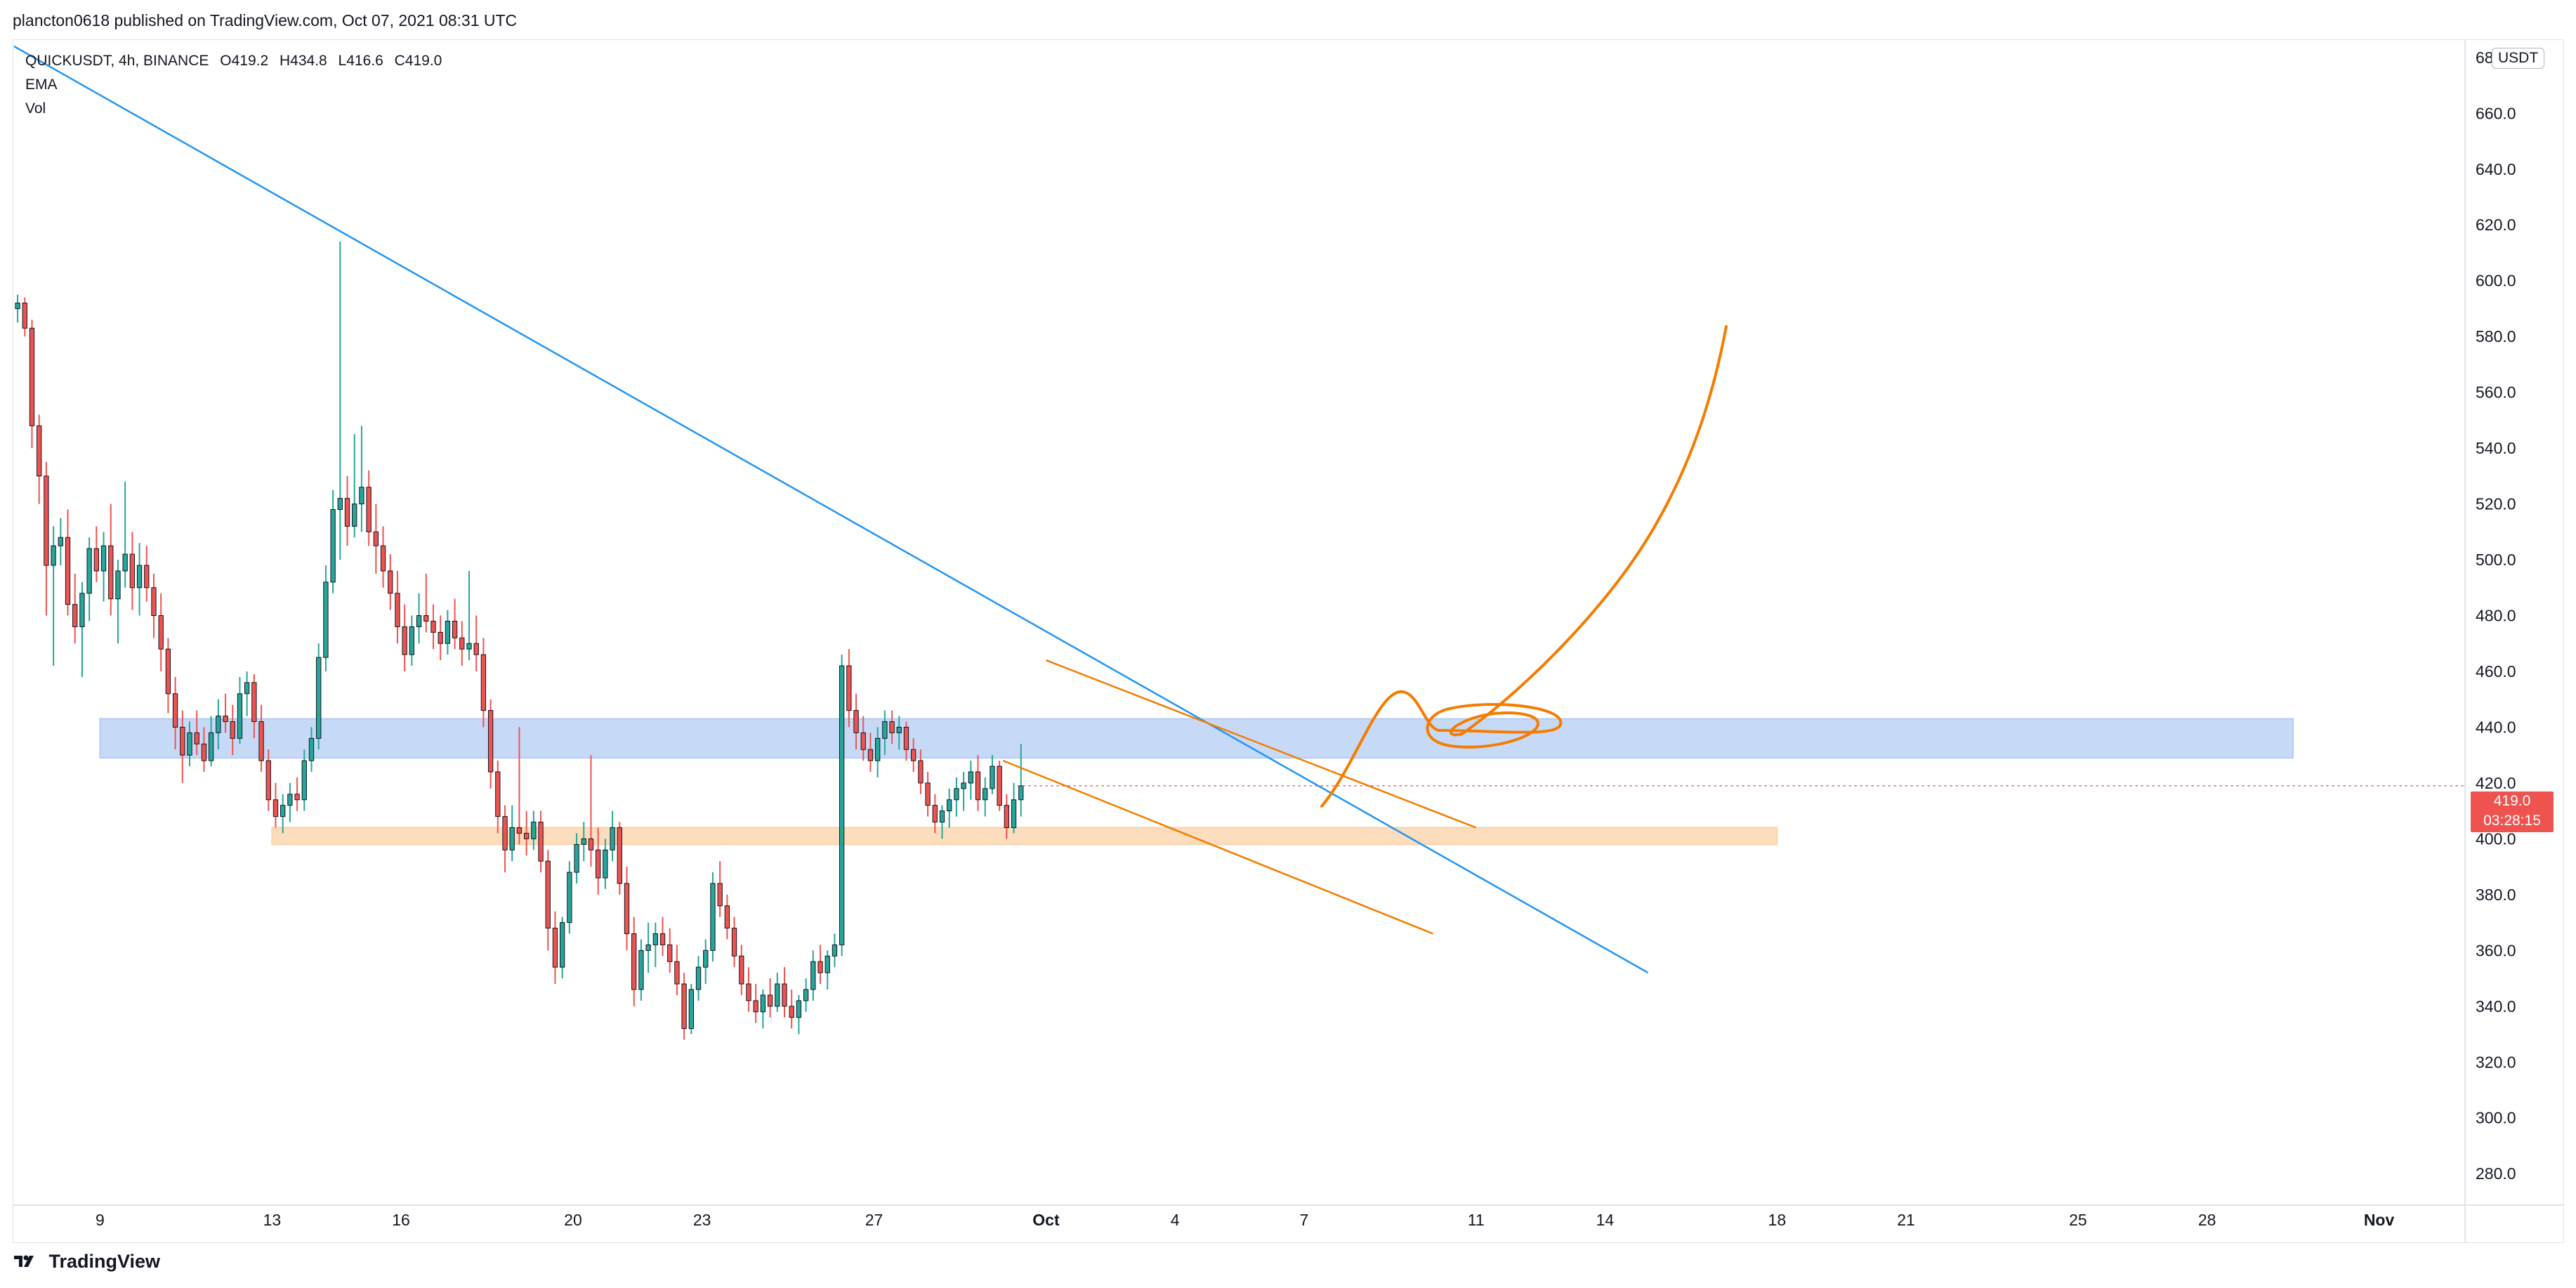 This screenshot has width=2576, height=1288. What do you see at coordinates (303, 61) in the screenshot?
I see `ohlc-high: H434.8` at bounding box center [303, 61].